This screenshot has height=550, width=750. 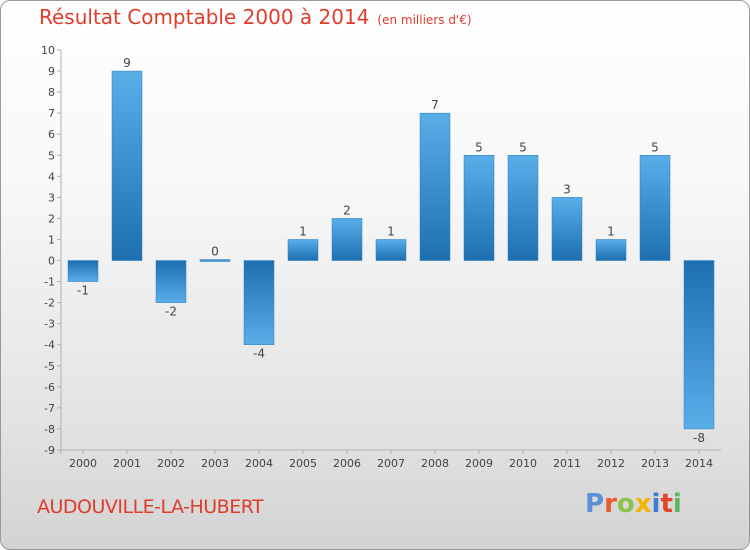 What do you see at coordinates (347, 210) in the screenshot?
I see `data-label-2006: 2` at bounding box center [347, 210].